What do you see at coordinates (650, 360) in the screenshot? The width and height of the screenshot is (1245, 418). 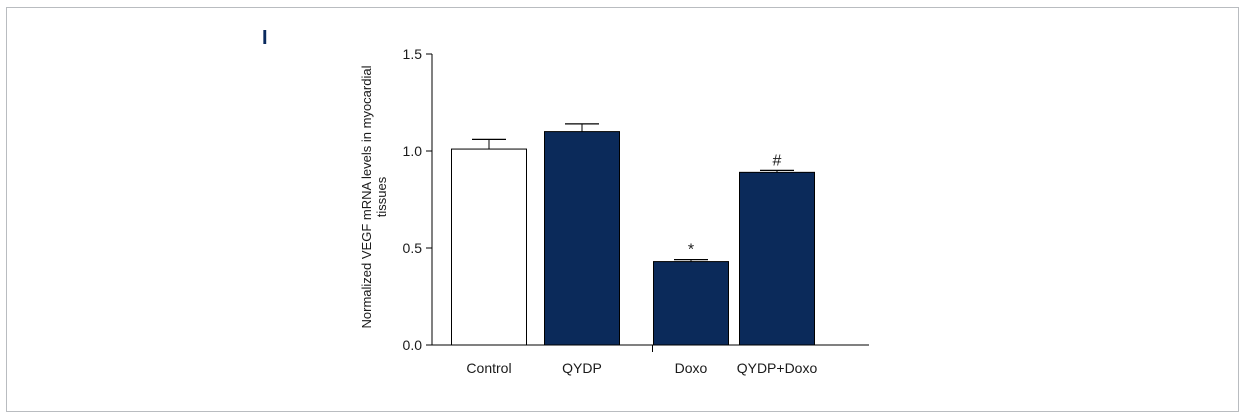 I see `x-axis: Control QYDP Doxo QYDP+Doxo` at bounding box center [650, 360].